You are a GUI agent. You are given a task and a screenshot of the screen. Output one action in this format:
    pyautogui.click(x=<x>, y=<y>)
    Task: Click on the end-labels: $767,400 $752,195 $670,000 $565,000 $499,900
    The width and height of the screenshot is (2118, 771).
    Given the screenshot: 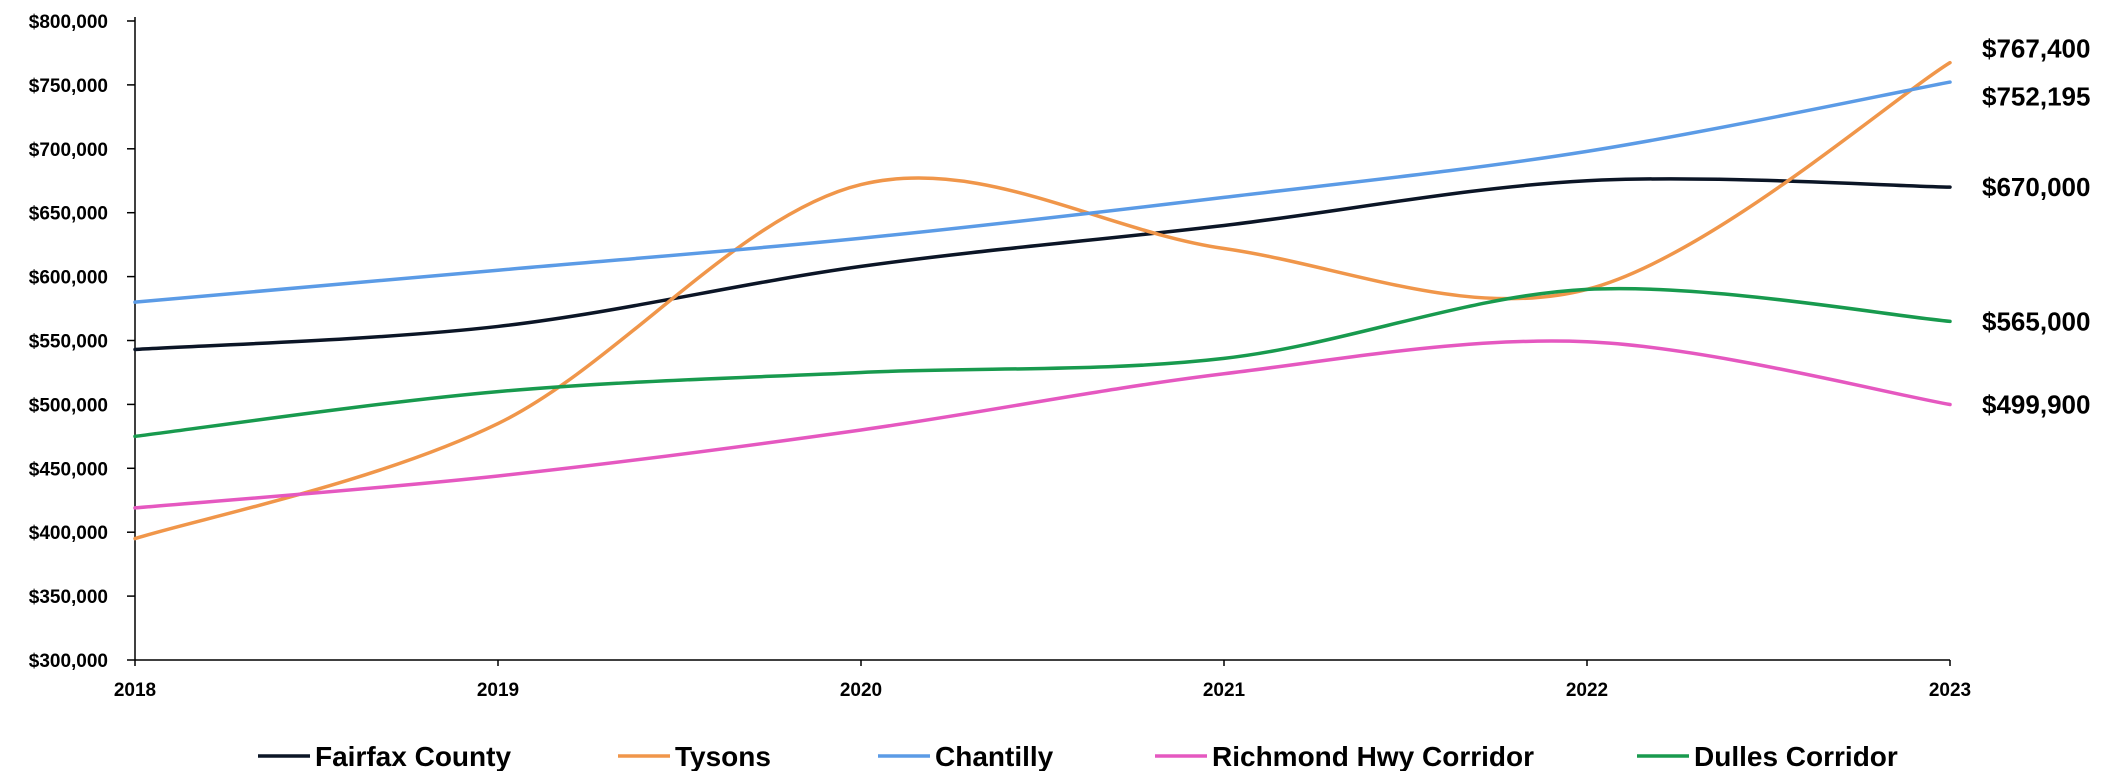 What is the action you would take?
    pyautogui.click(x=2036, y=226)
    